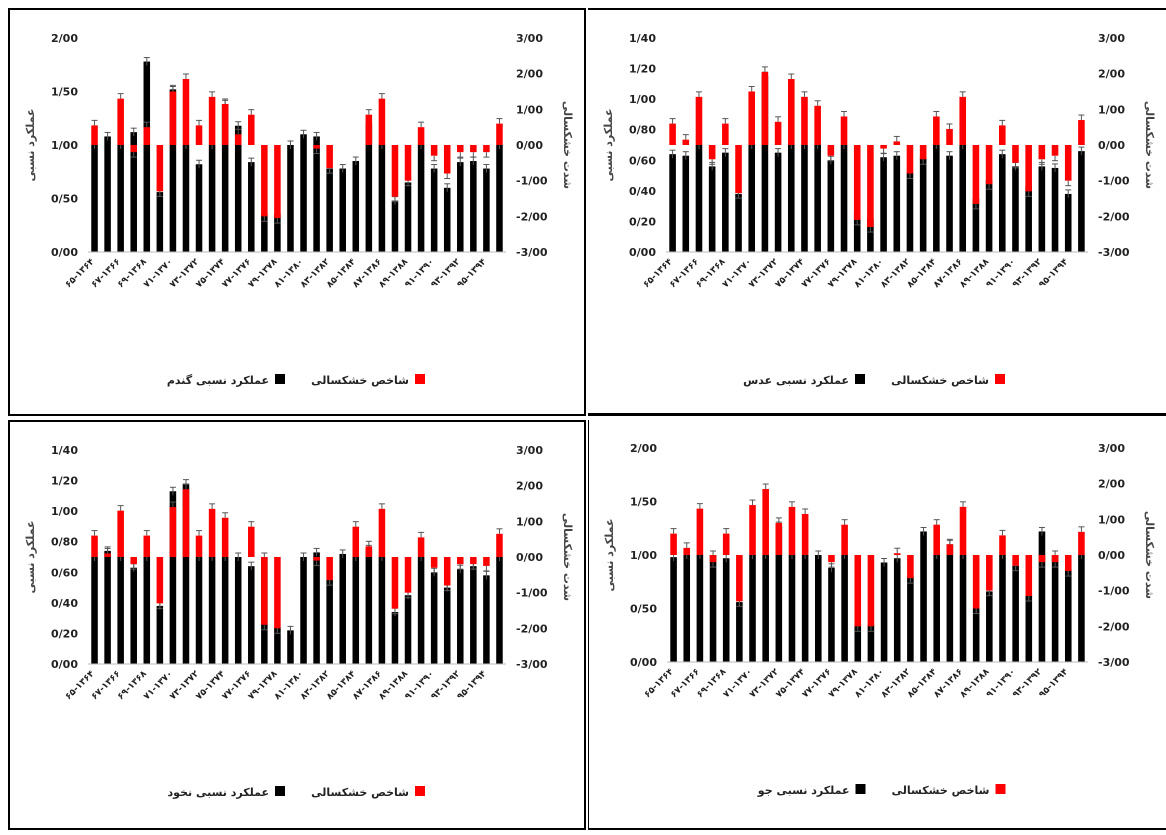  Describe the element at coordinates (1111, 74) in the screenshot. I see `right-axis-tick: 2/00` at that location.